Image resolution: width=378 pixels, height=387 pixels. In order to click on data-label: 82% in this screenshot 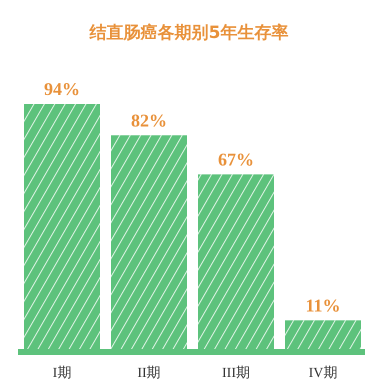, I will do `click(149, 120)`.